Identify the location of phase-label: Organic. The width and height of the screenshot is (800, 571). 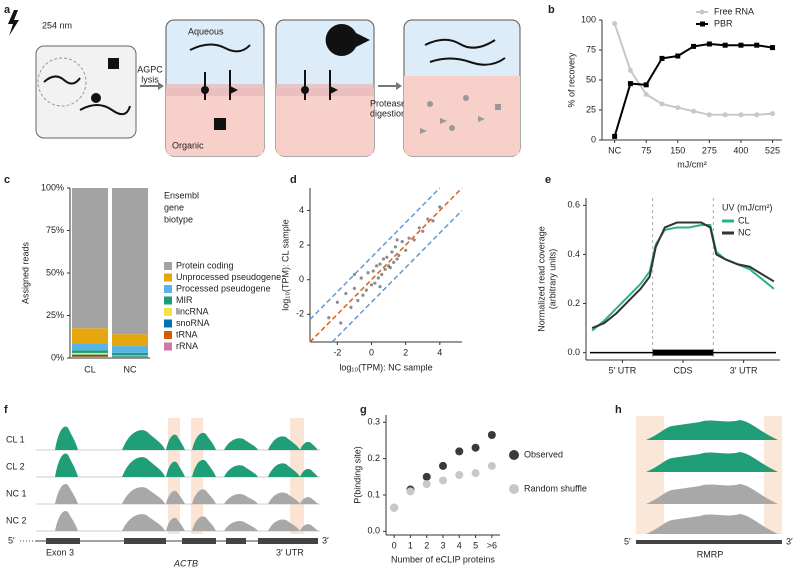
(188, 145).